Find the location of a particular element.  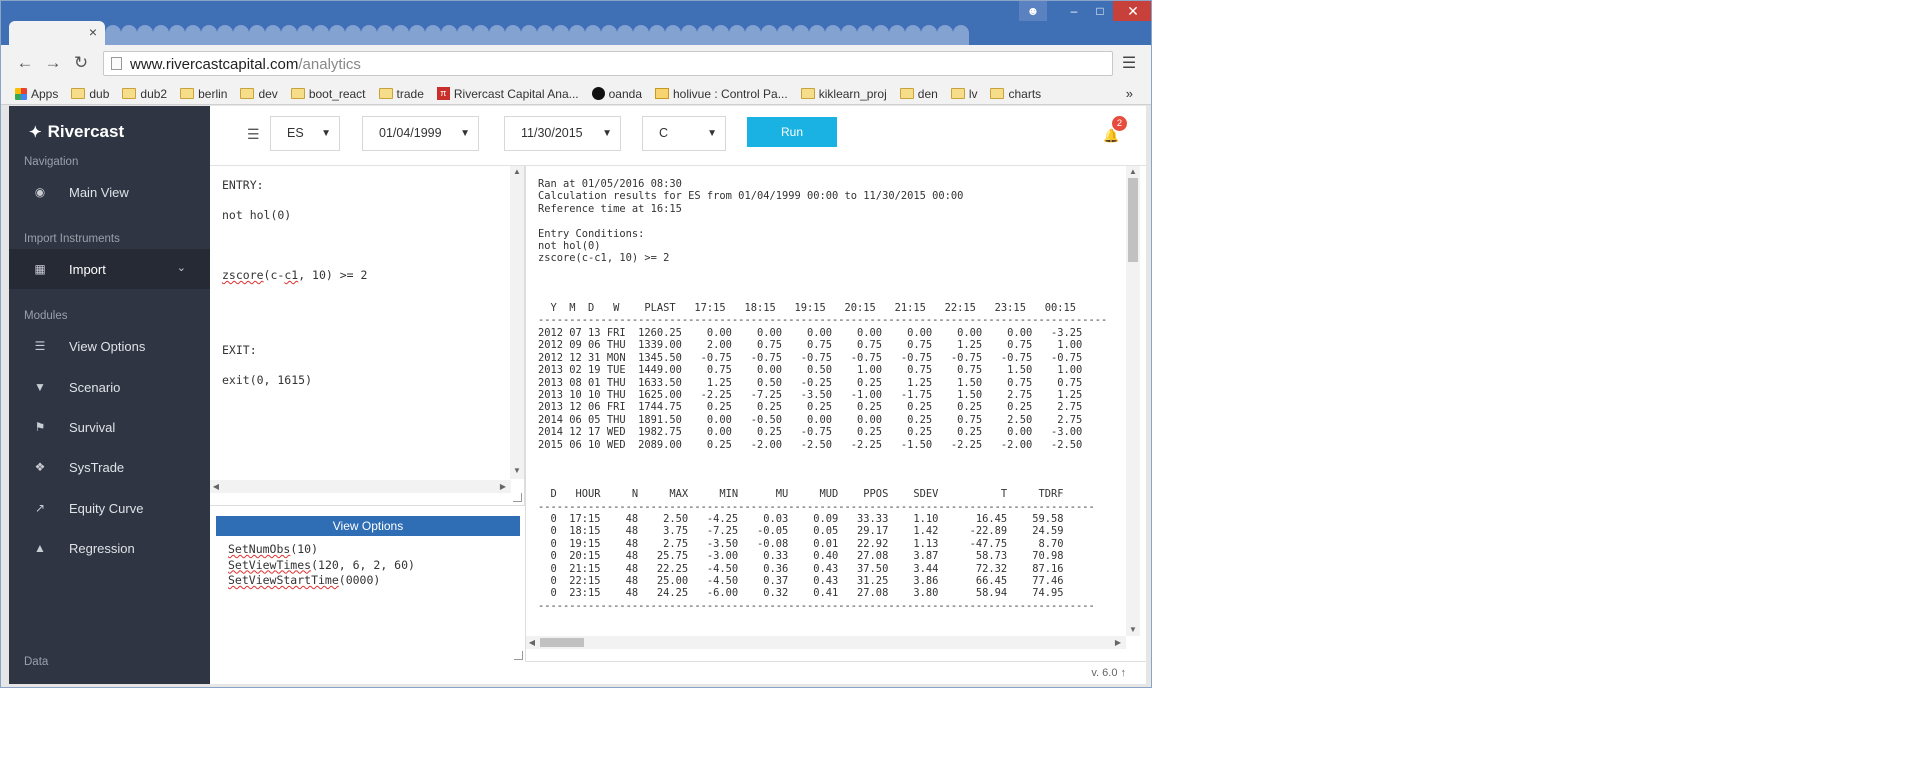

notification-badge: 2 is located at coordinates (1119, 123).